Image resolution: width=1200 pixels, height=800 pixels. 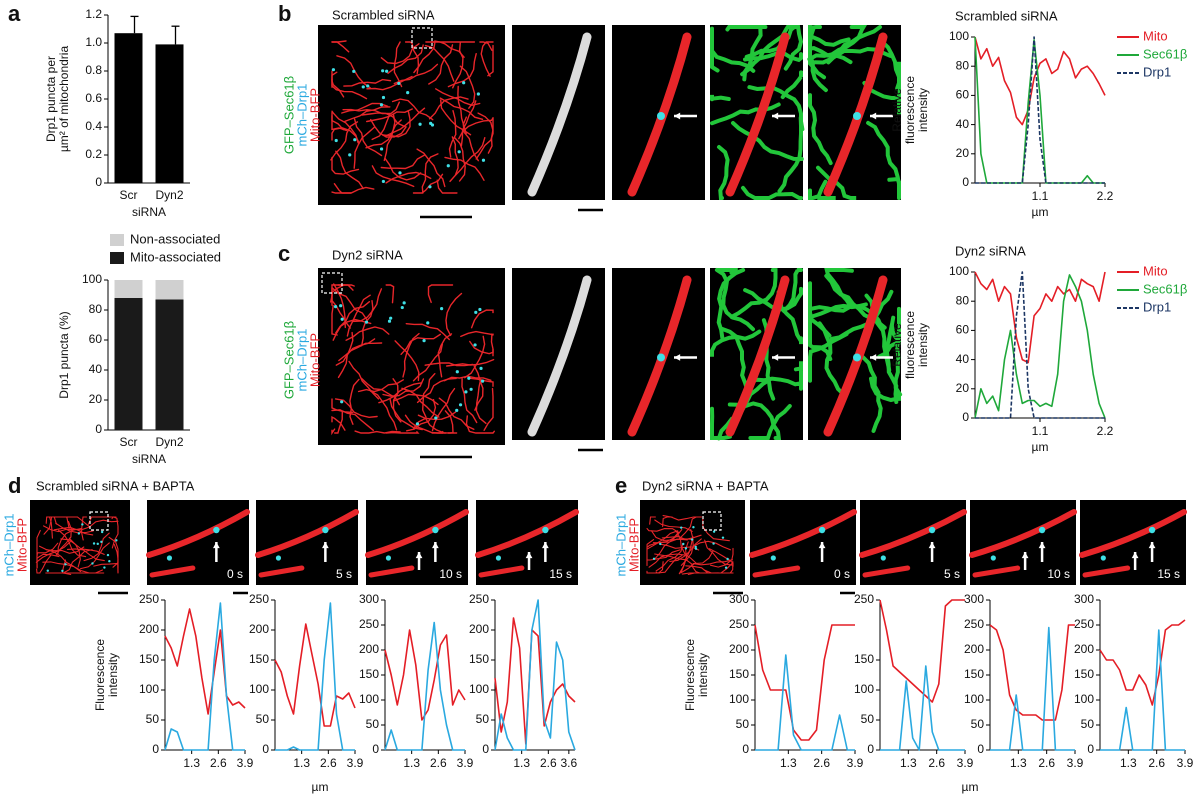 What do you see at coordinates (963, 359) in the screenshot?
I see `y-tick-label: 40` at bounding box center [963, 359].